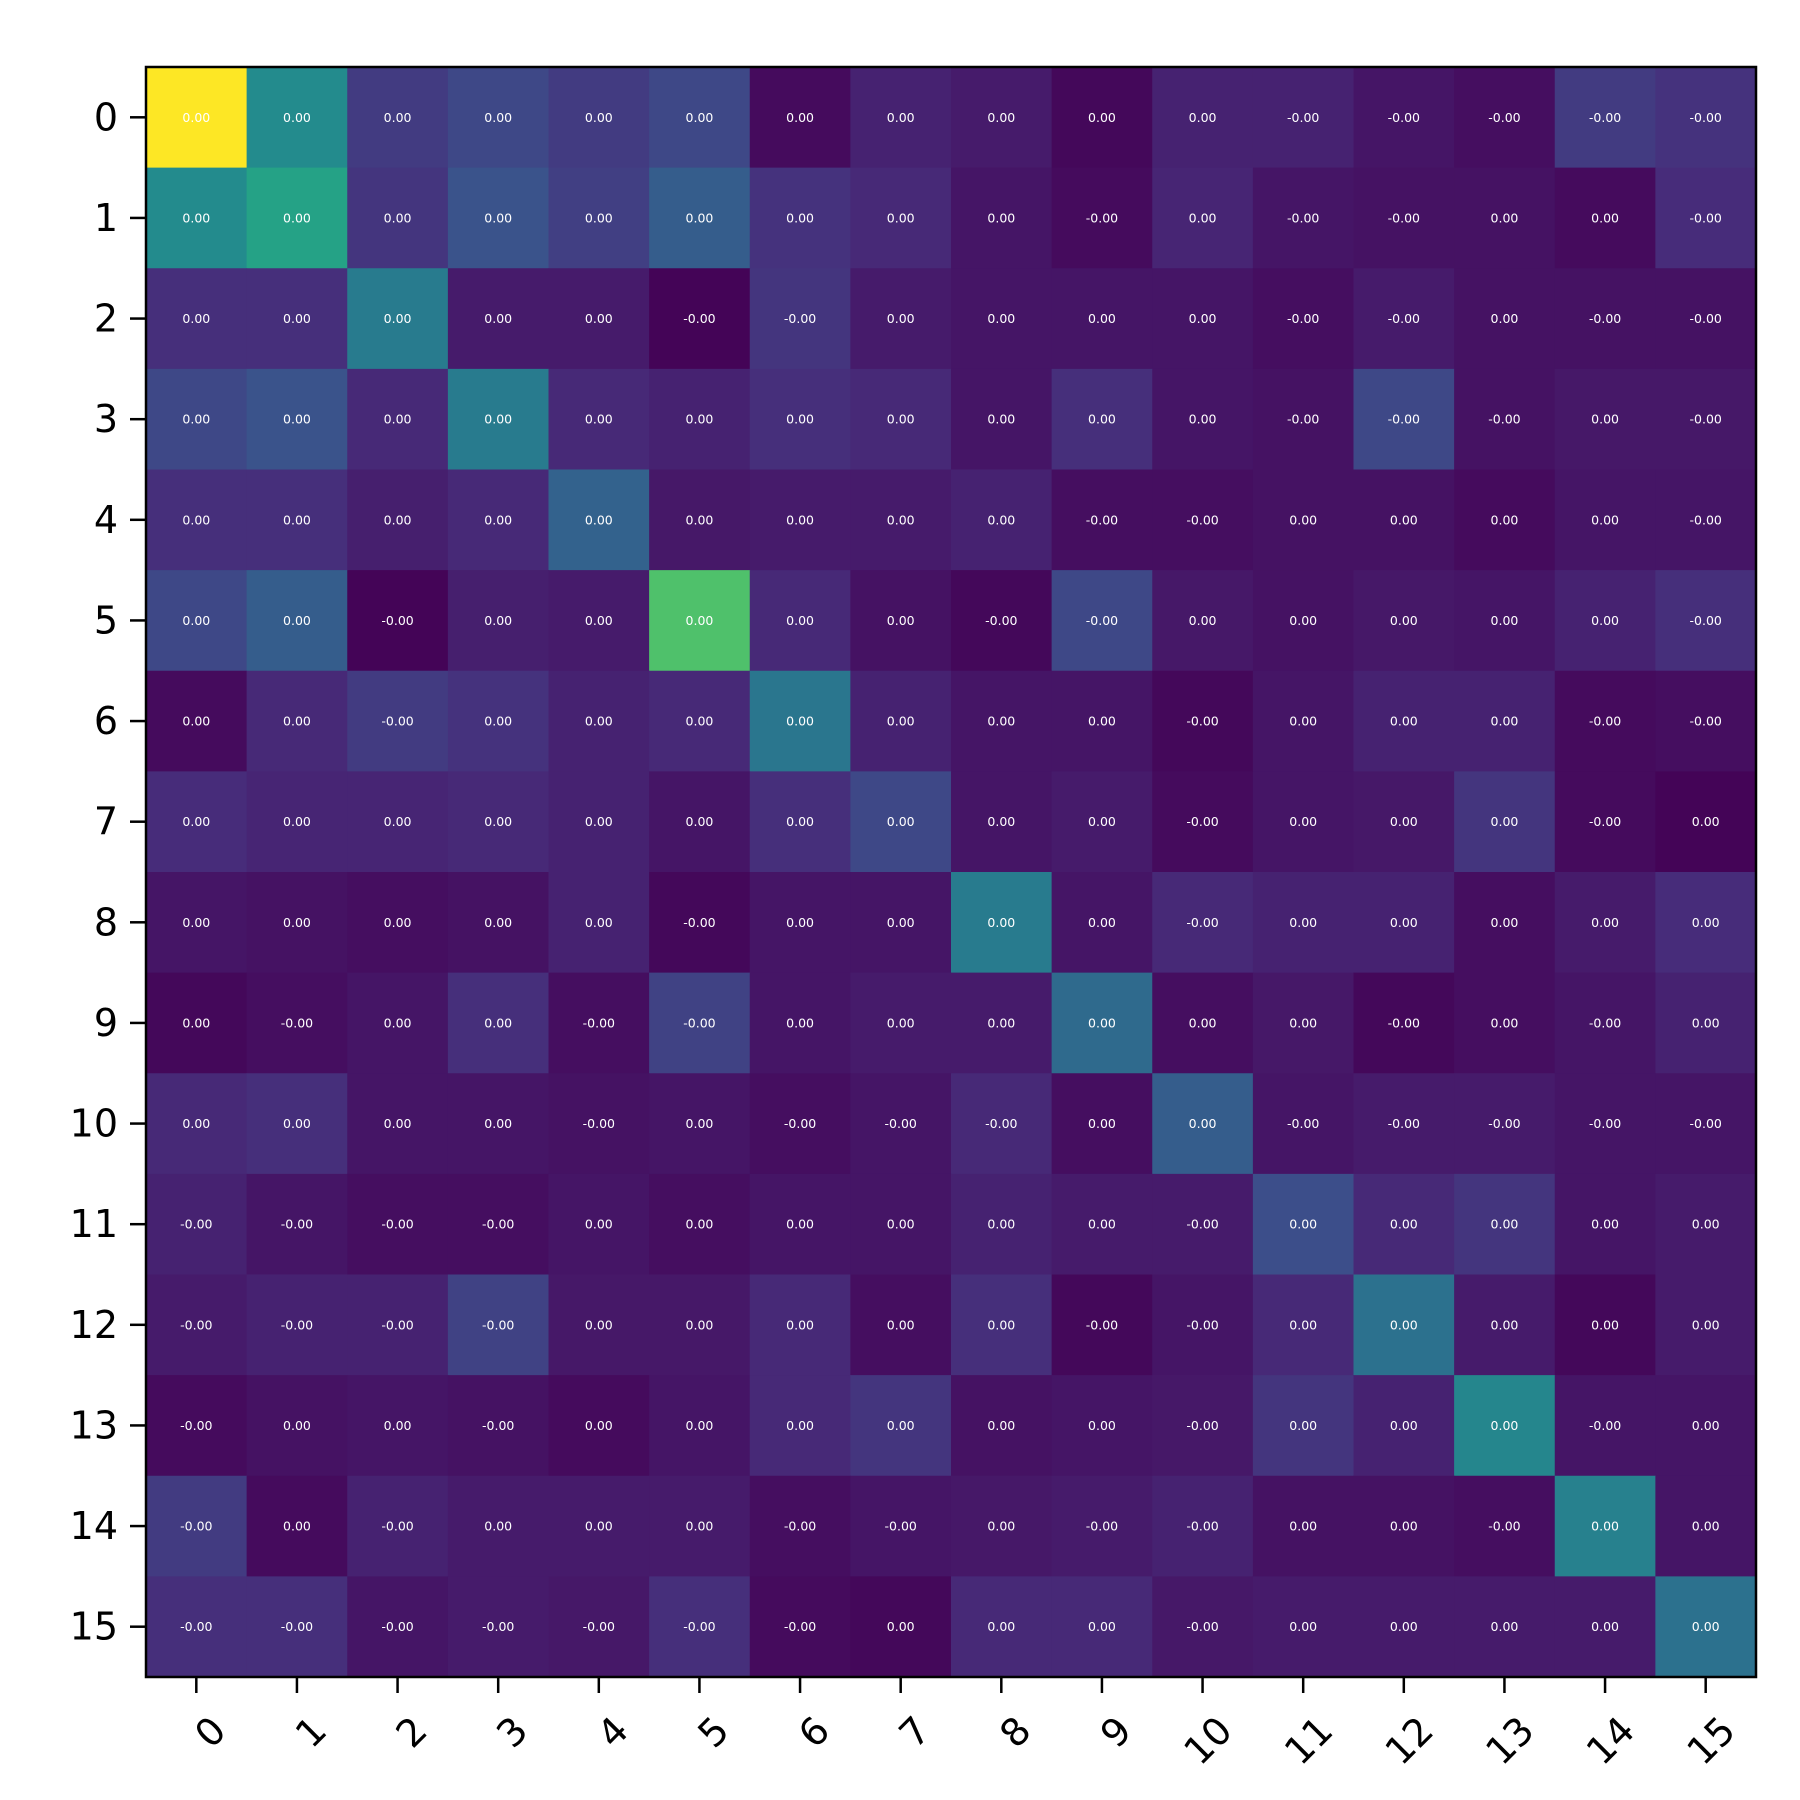 This screenshot has height=1800, width=1800. What do you see at coordinates (1706, 821) in the screenshot?
I see `cell-value-label-7-15: 0.00` at bounding box center [1706, 821].